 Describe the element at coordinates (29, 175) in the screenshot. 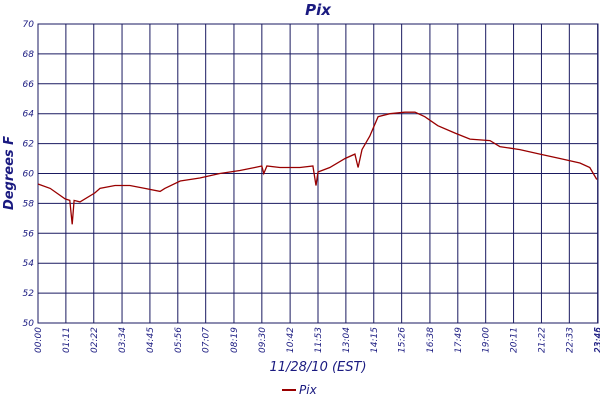

I see `y-tick-label: 60` at that location.